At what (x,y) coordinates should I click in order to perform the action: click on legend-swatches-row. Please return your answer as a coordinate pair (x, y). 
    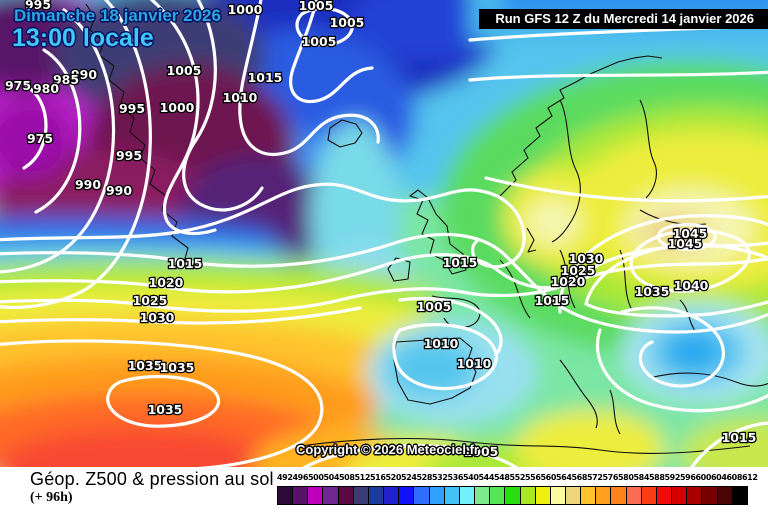
    Looking at the image, I should click on (512, 495).